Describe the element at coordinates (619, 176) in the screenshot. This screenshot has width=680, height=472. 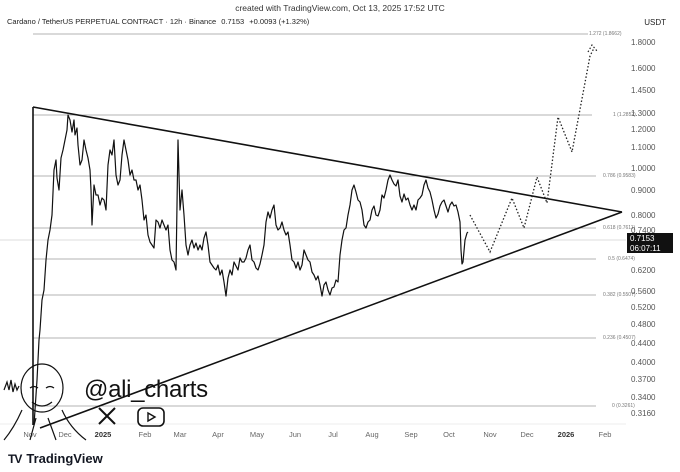
I see `fib-label-0786: 0.786 (0.9583)` at that location.